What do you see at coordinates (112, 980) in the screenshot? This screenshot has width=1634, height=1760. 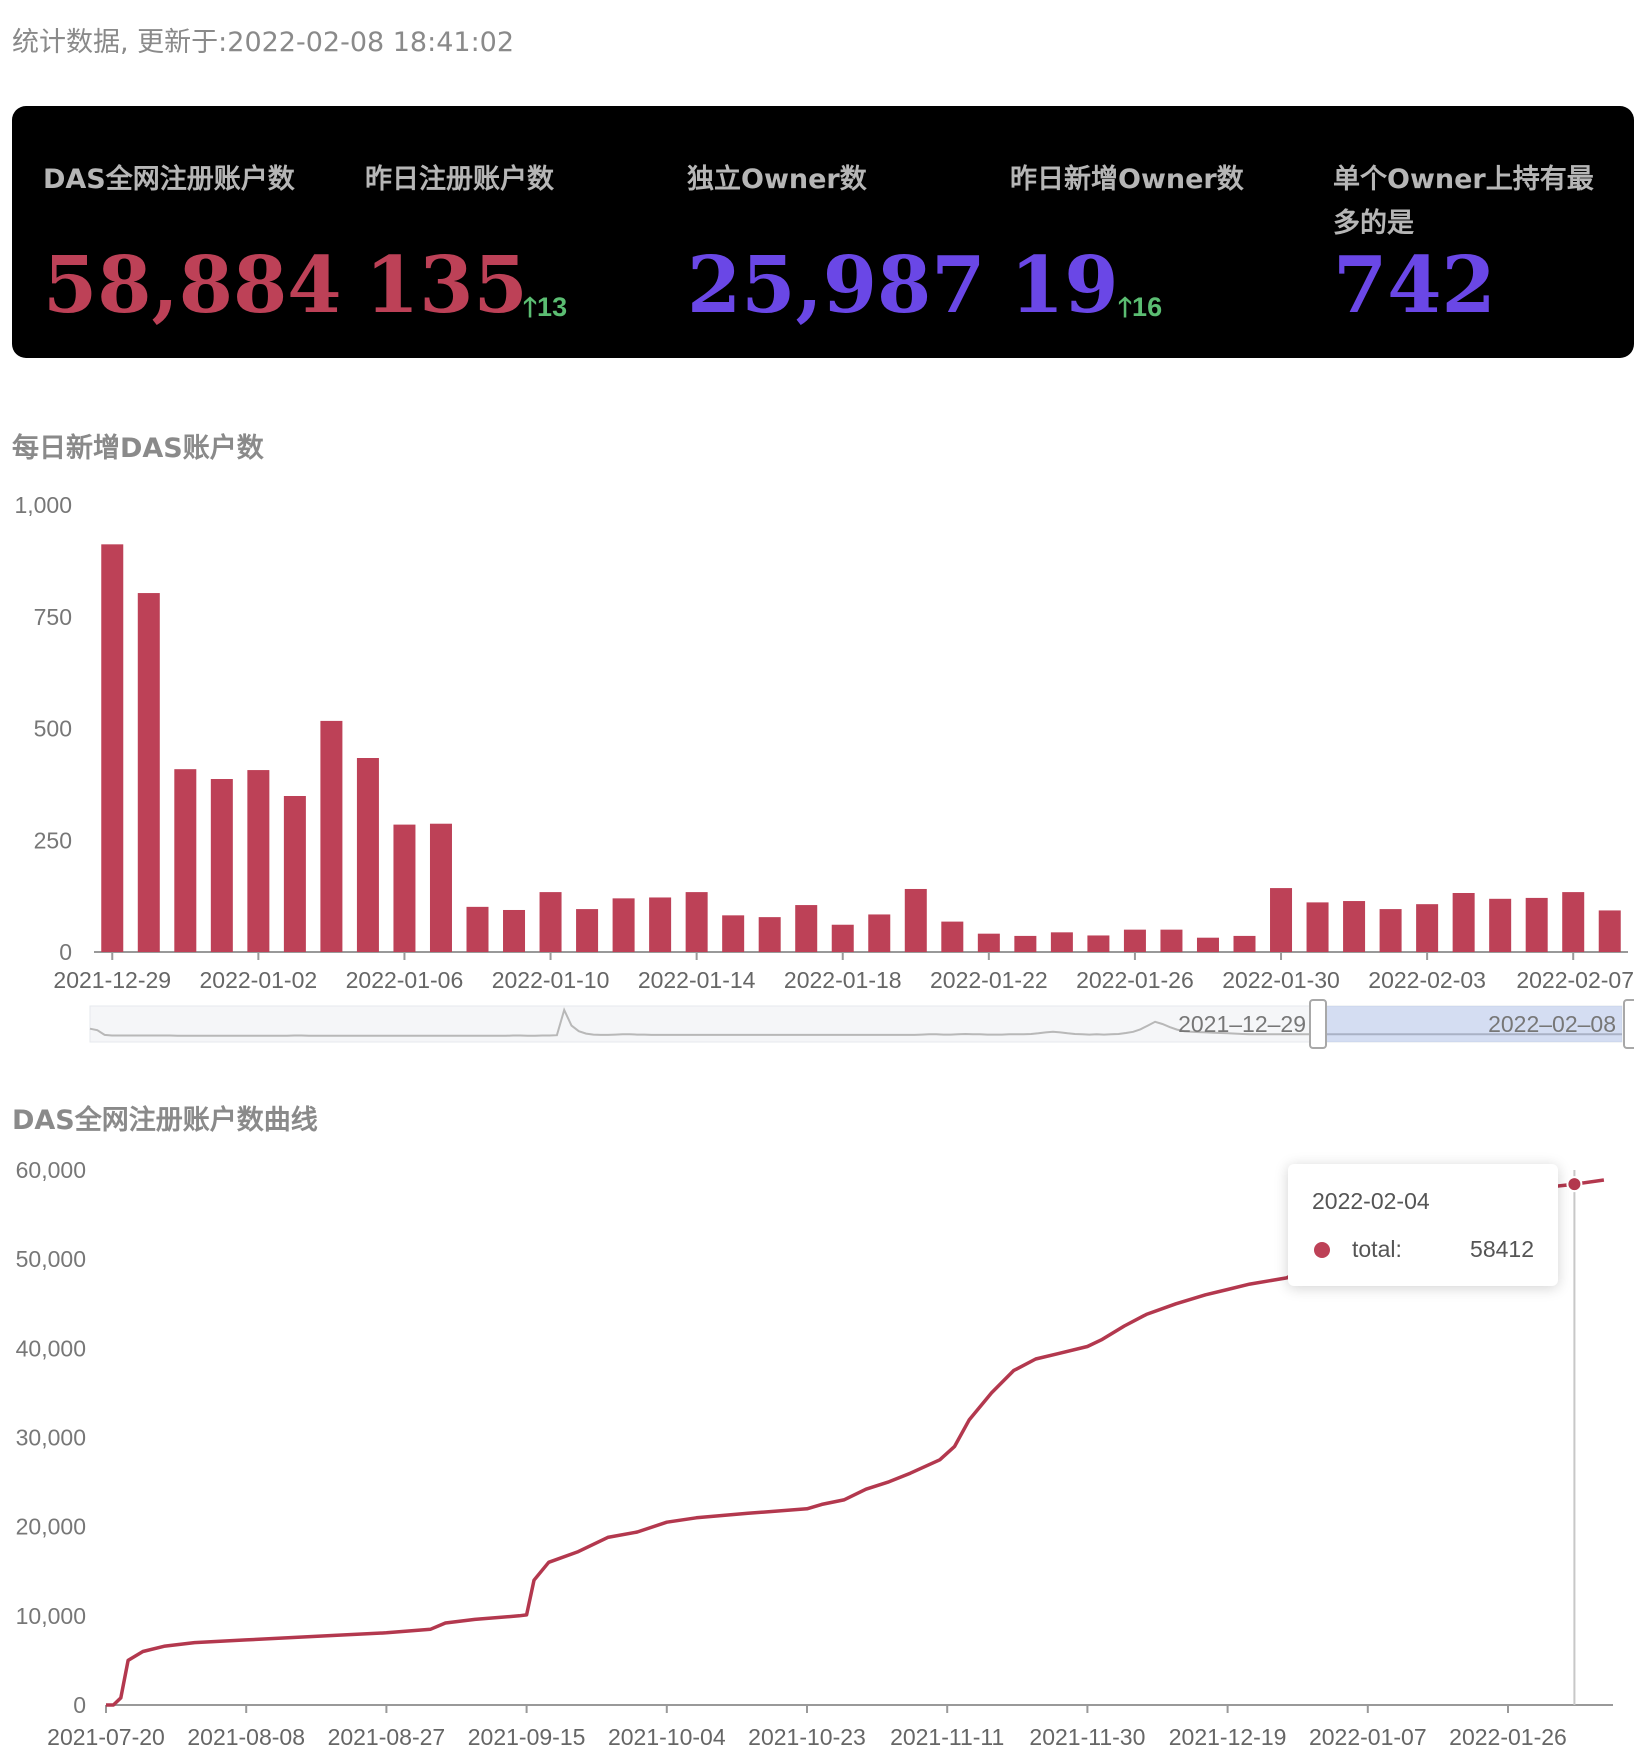 I see `x-tick-label: 2021-12-29` at bounding box center [112, 980].